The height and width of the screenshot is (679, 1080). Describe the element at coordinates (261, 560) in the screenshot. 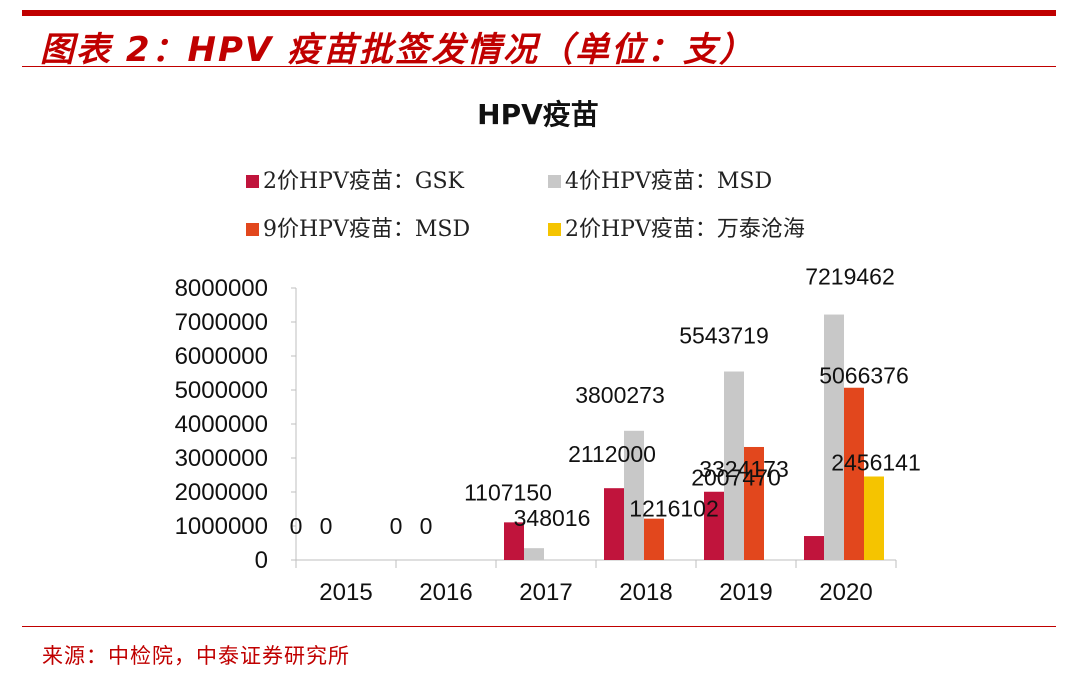

I see `y-tick-label: 0` at that location.